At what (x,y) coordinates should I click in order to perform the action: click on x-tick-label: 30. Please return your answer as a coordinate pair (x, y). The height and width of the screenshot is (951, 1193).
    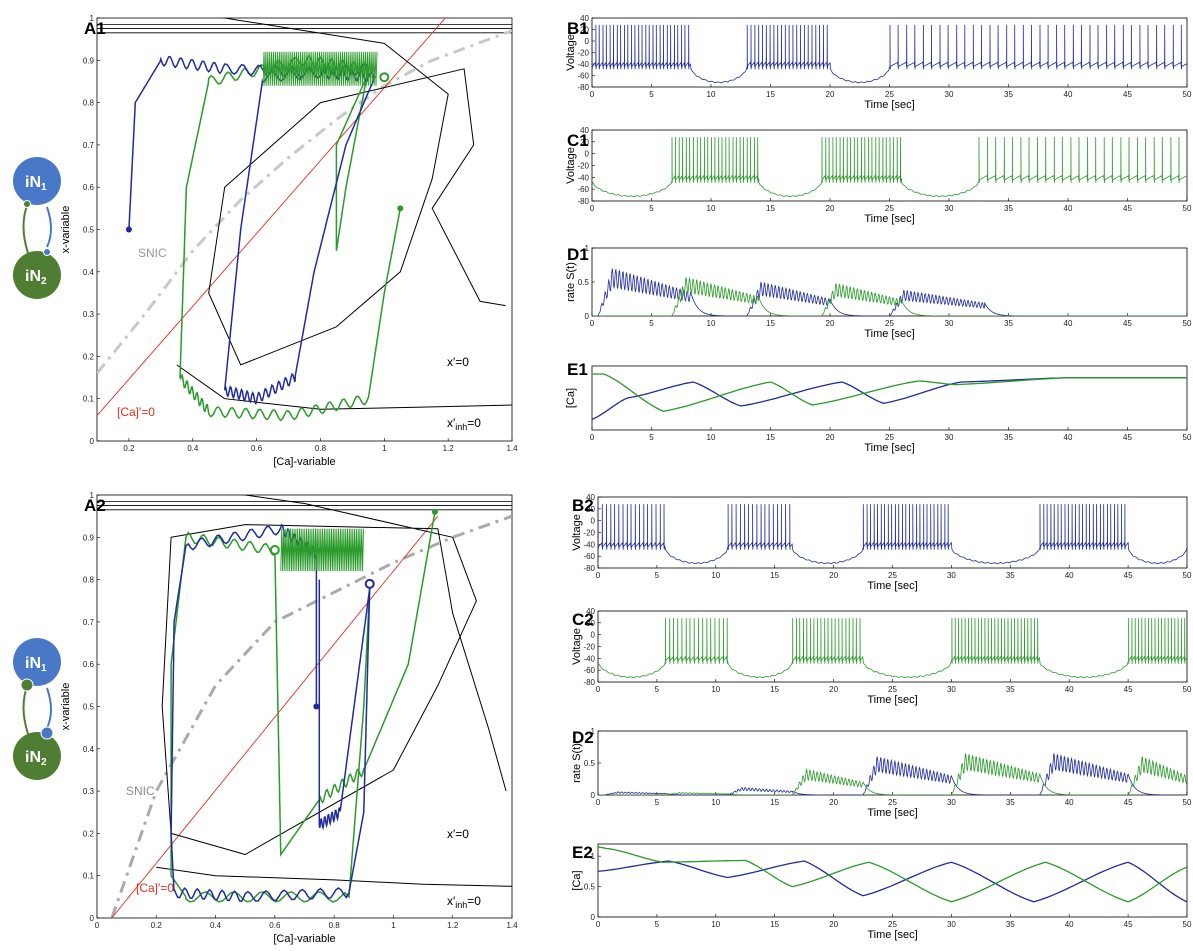
    Looking at the image, I should click on (949, 94).